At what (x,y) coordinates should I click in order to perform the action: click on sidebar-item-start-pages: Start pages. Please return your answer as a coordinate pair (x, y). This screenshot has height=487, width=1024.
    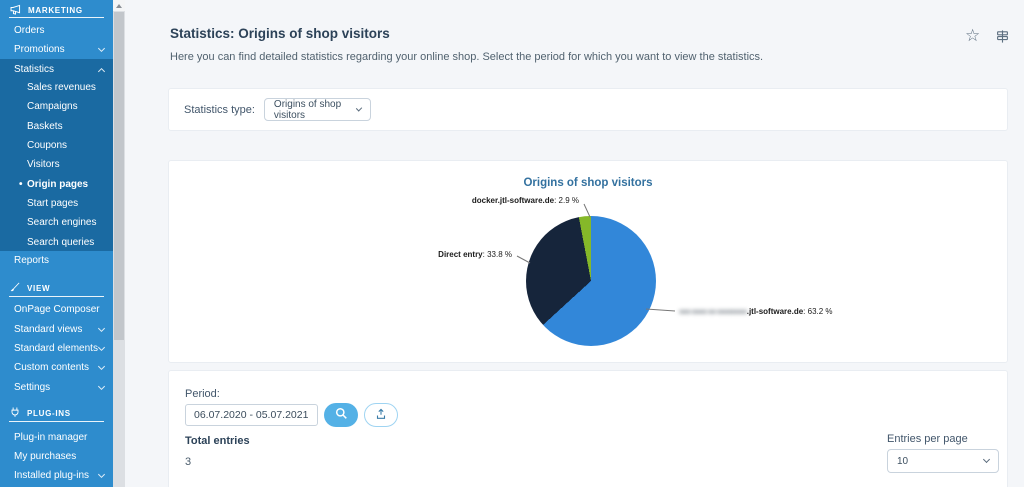
    Looking at the image, I should click on (53, 203).